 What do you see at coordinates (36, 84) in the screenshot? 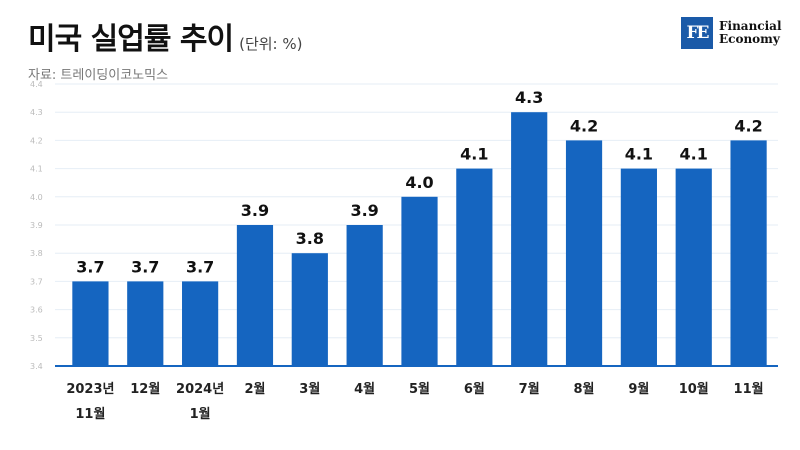
I see `y-tick-label: 4.4` at bounding box center [36, 84].